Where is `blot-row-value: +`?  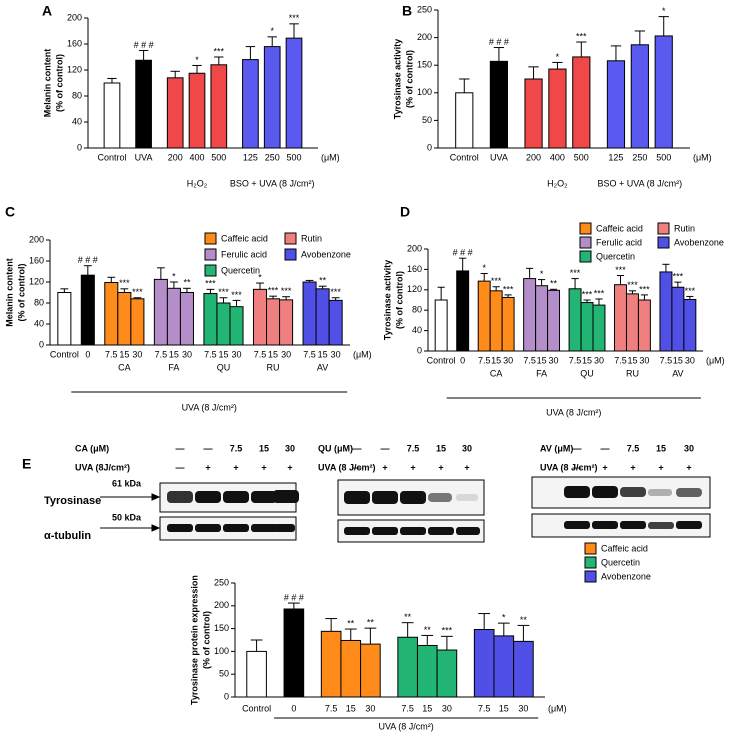 blot-row-value: + is located at coordinates (604, 467).